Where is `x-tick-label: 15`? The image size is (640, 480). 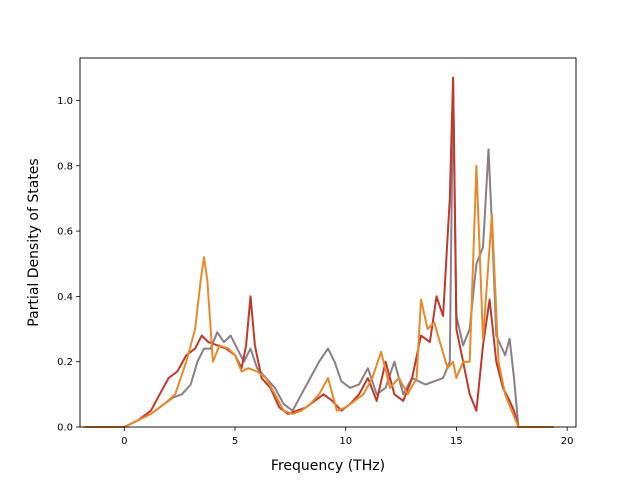
x-tick-label: 15 is located at coordinates (456, 441).